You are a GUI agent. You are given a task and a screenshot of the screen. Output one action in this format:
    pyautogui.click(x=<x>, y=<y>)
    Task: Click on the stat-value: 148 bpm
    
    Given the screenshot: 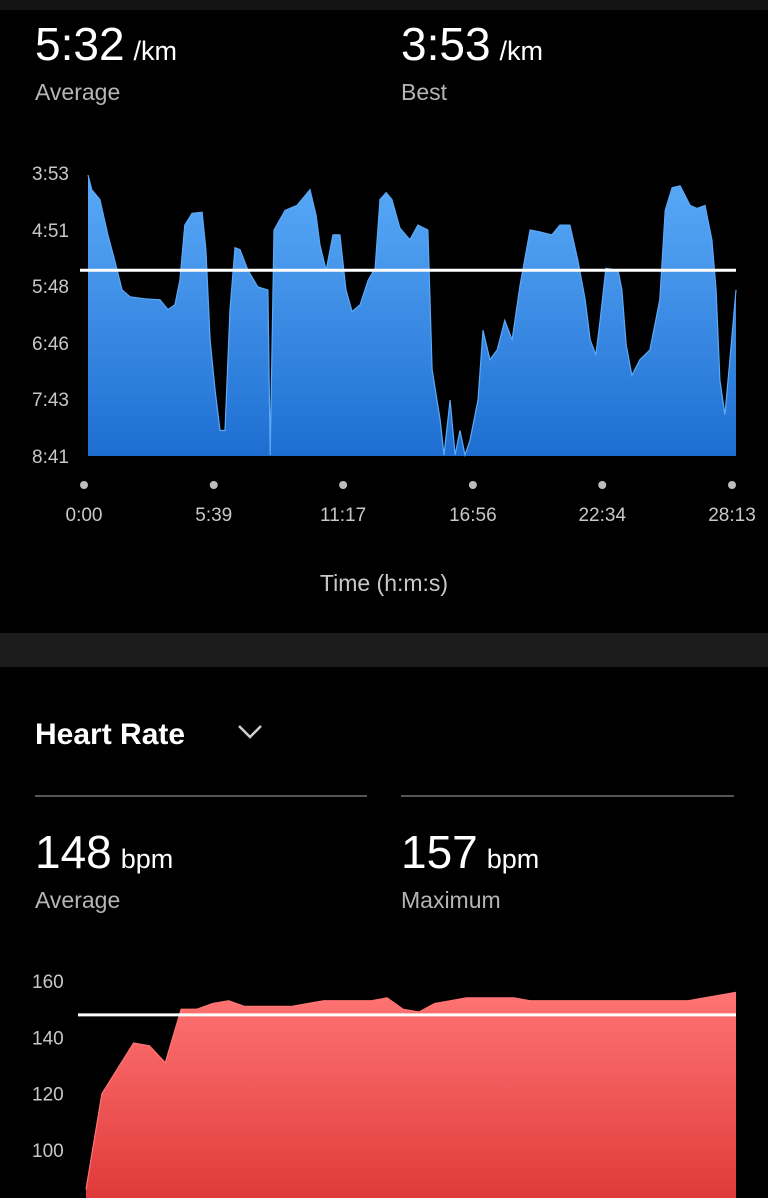 What is the action you would take?
    pyautogui.click(x=104, y=852)
    